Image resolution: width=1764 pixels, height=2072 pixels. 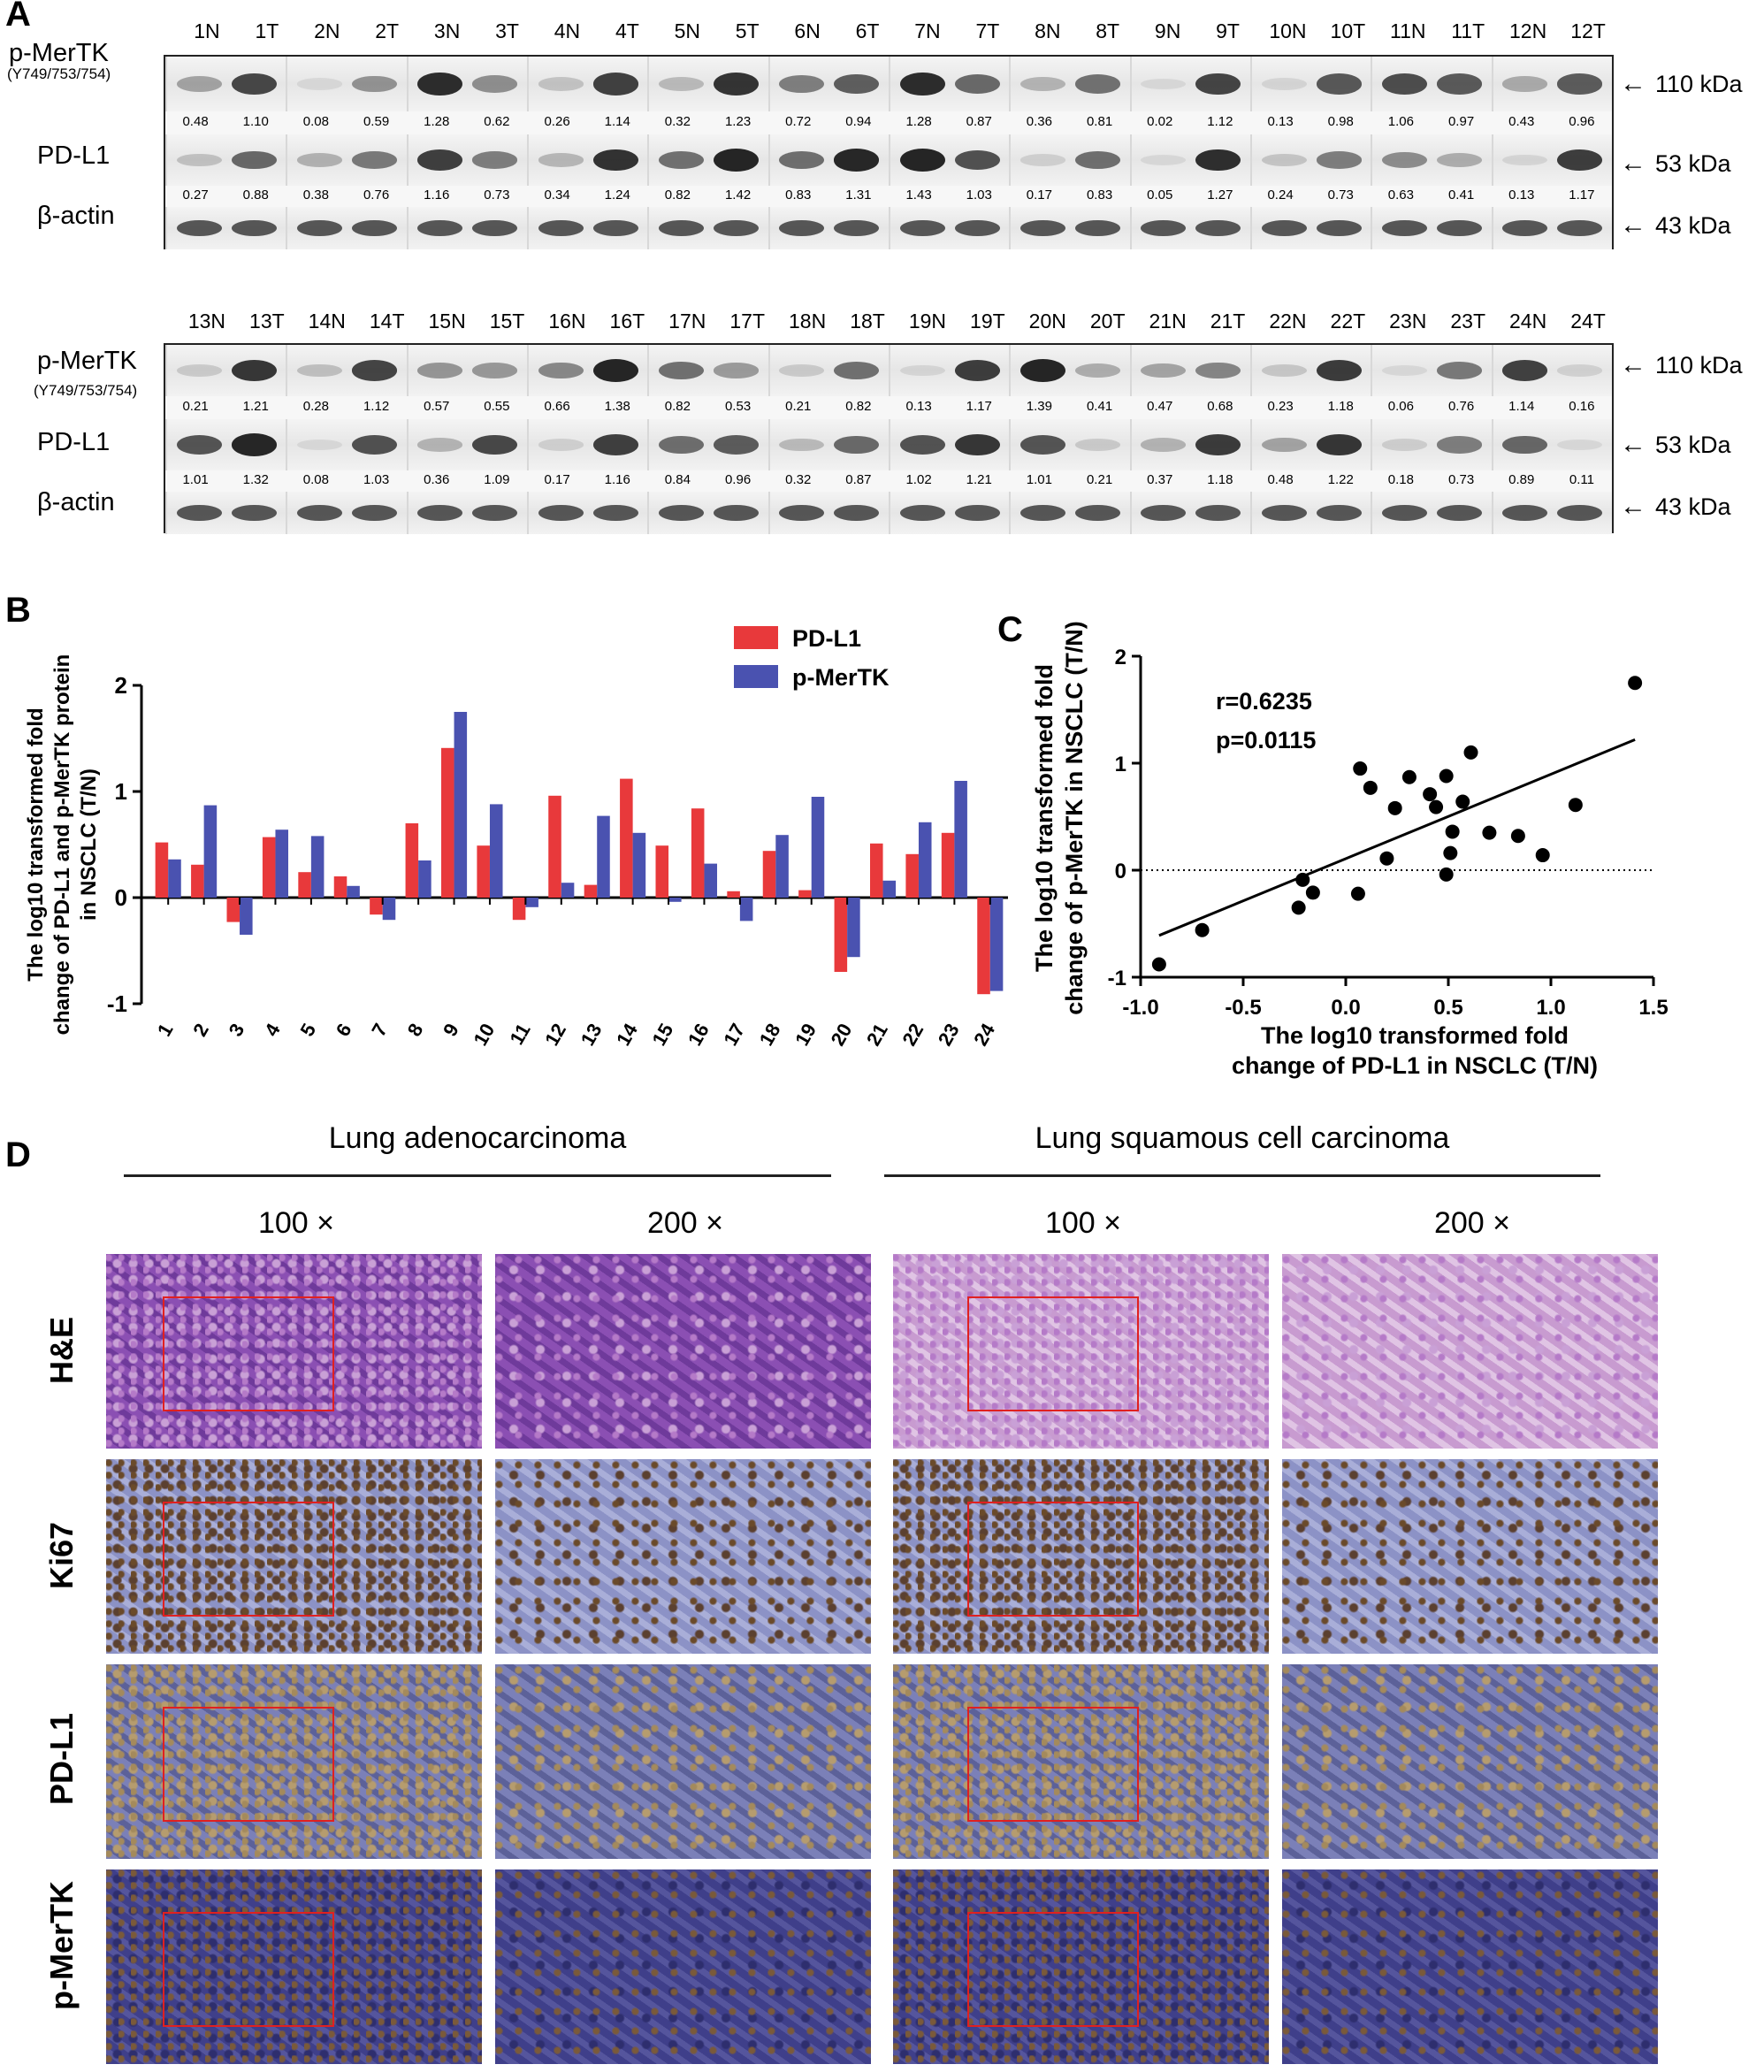 What do you see at coordinates (519, 1035) in the screenshot?
I see `x-tick-label: 11` at bounding box center [519, 1035].